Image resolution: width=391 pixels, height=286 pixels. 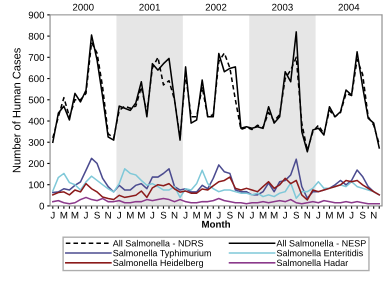 What do you see at coordinates (36, 36) in the screenshot?
I see `y-tick-label: 800` at bounding box center [36, 36].